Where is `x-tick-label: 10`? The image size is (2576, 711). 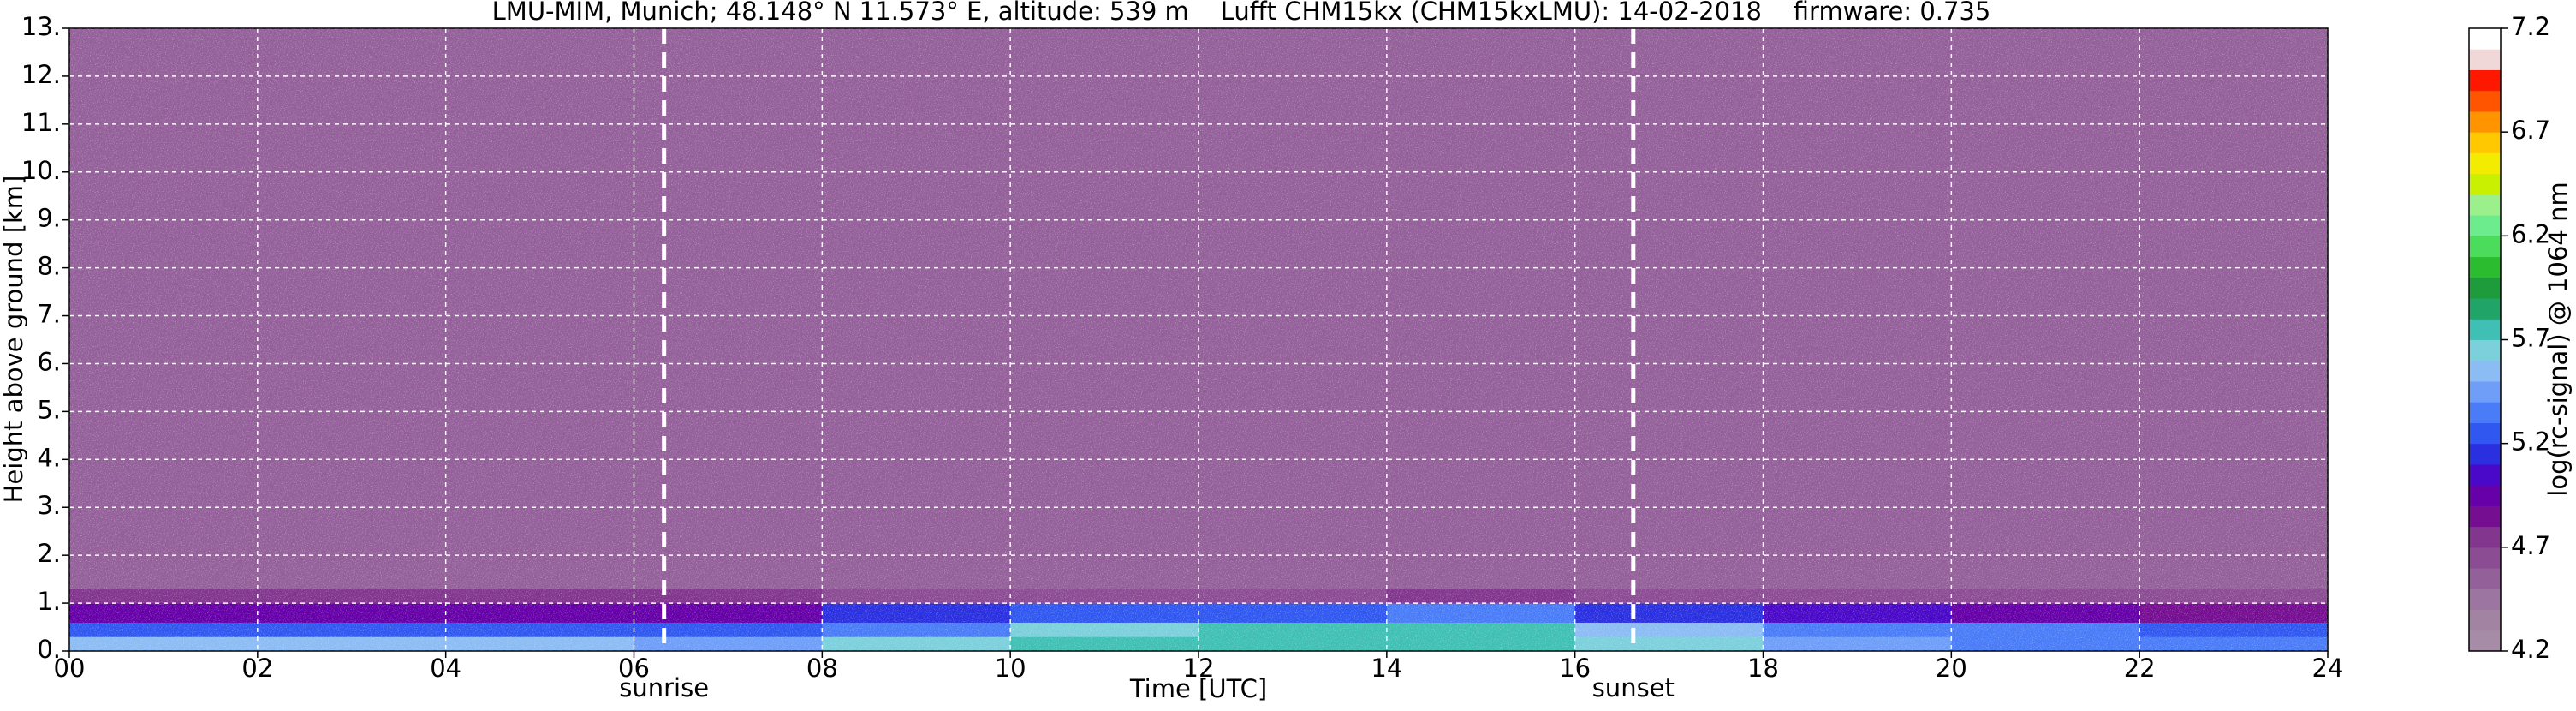 x-tick-label: 10 is located at coordinates (1010, 669).